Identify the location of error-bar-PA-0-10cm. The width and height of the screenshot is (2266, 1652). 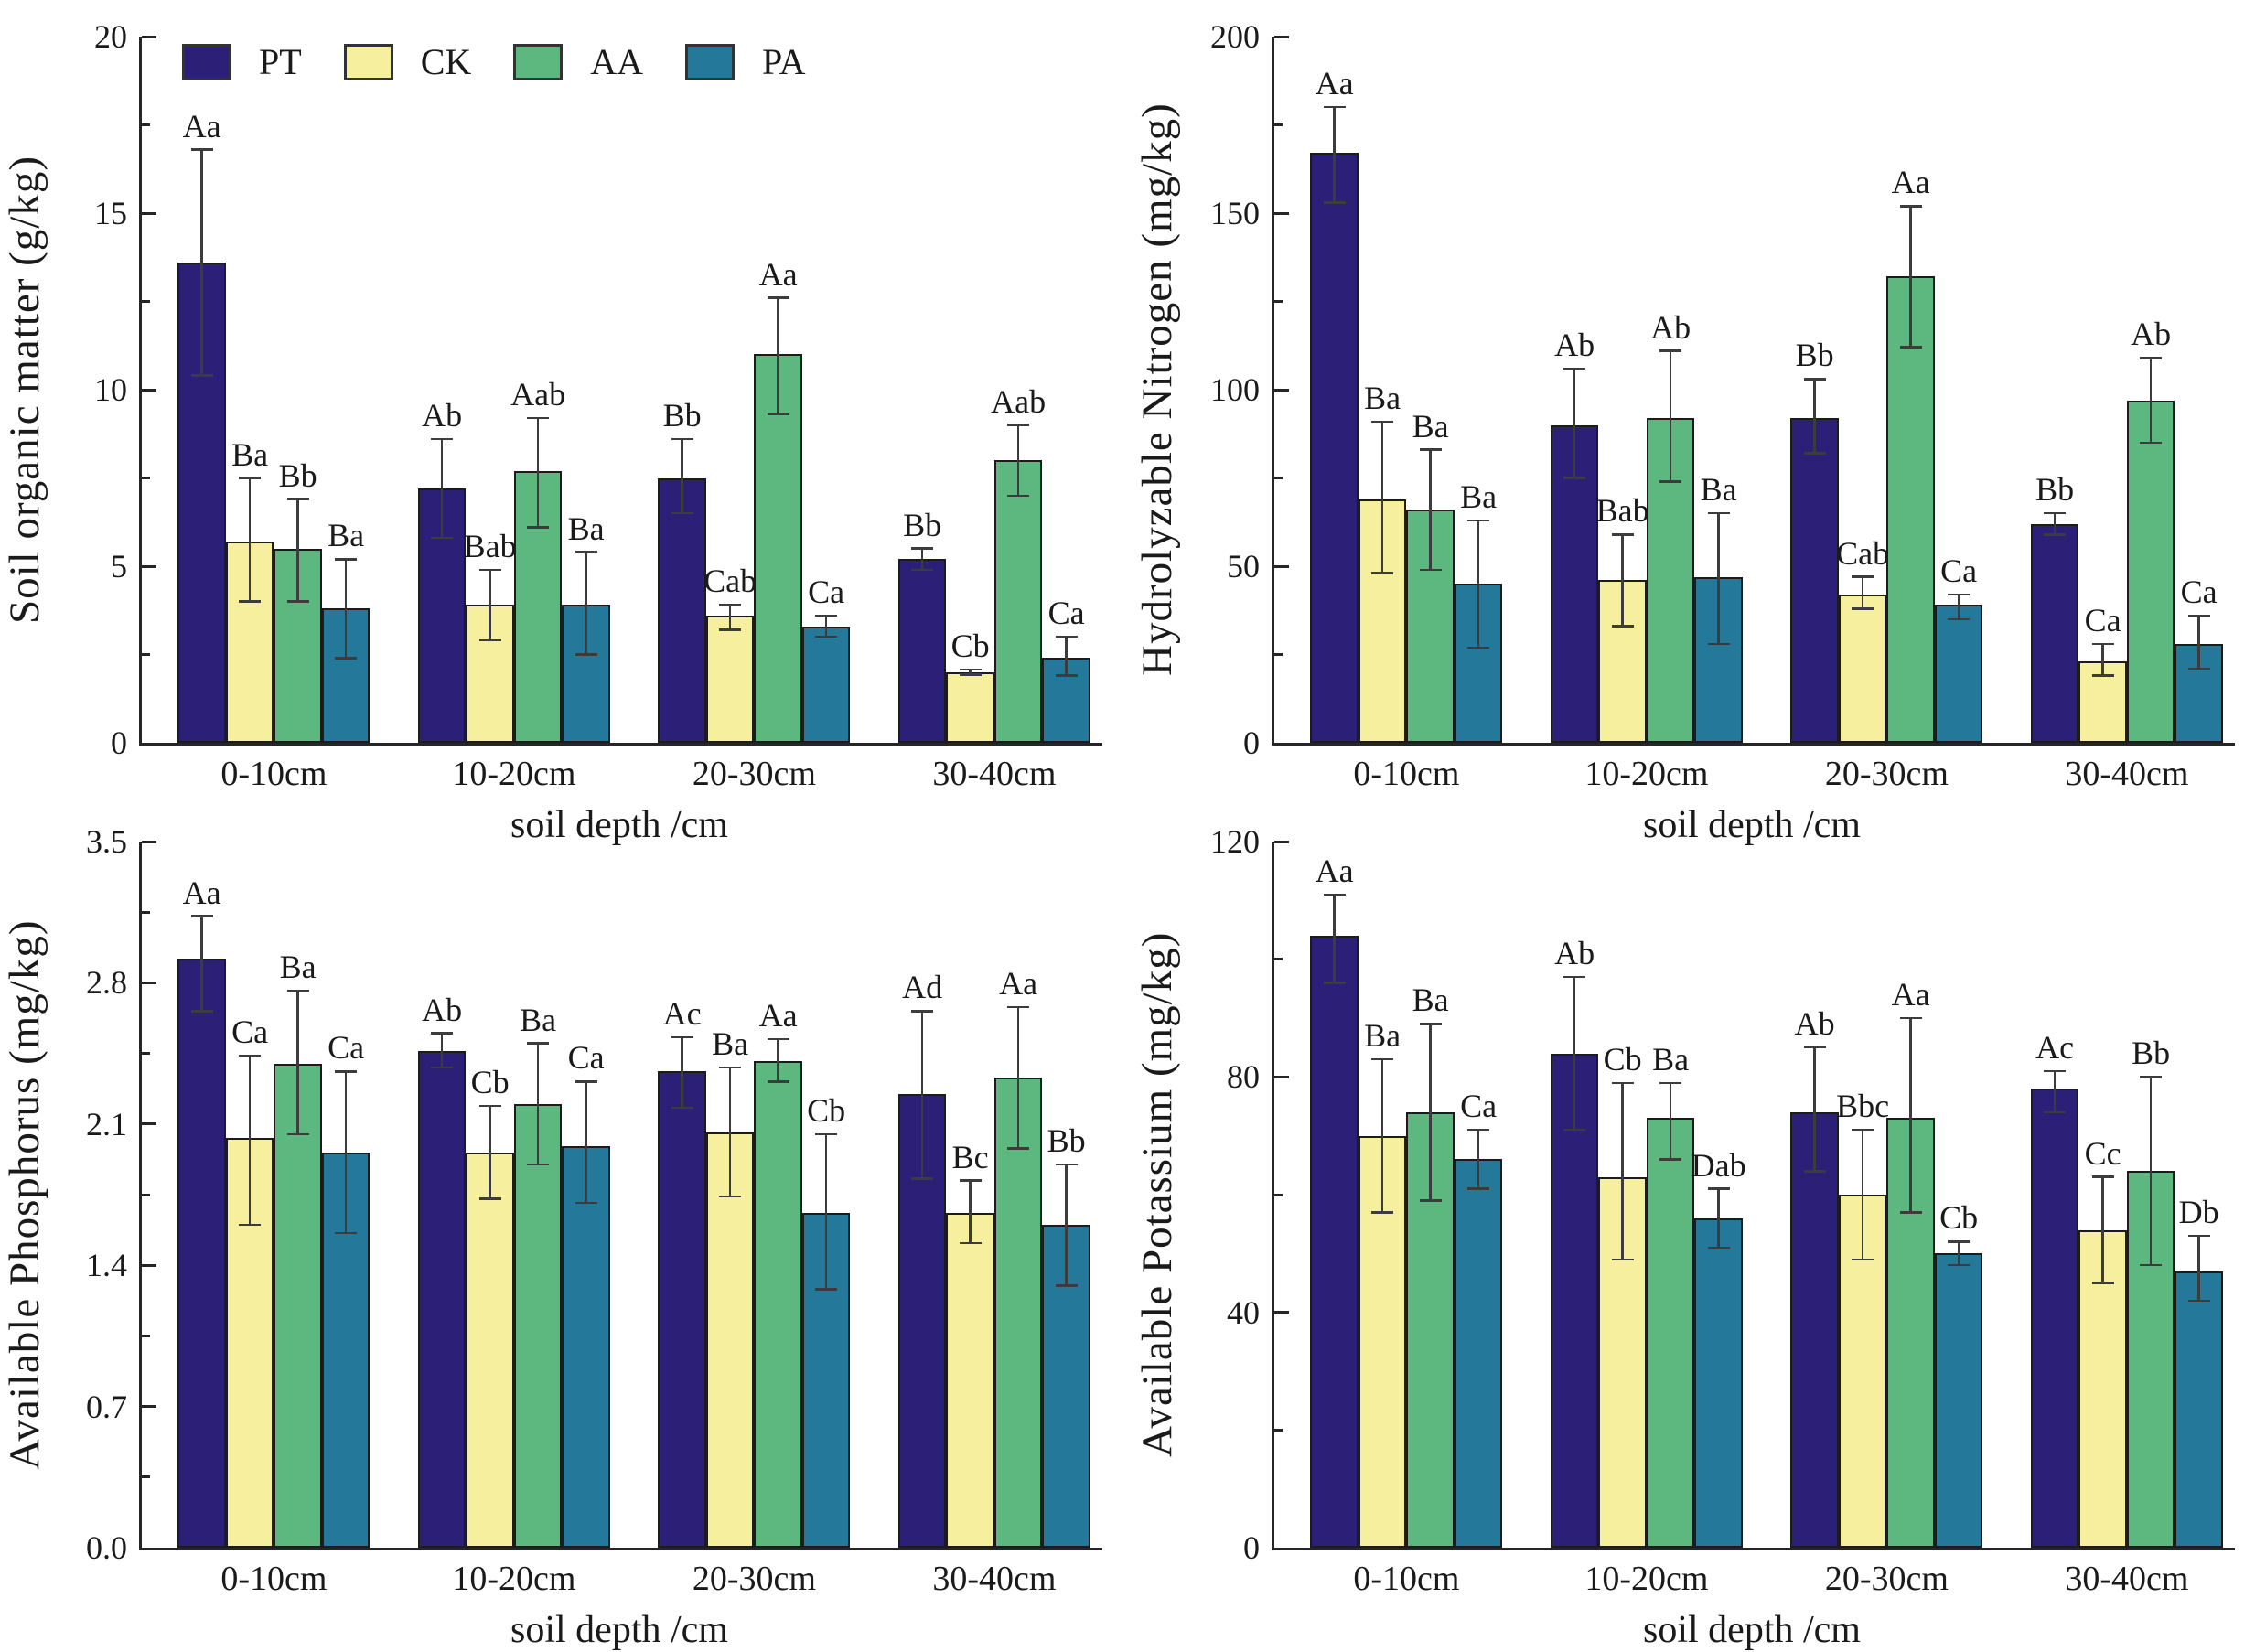
(1479, 584).